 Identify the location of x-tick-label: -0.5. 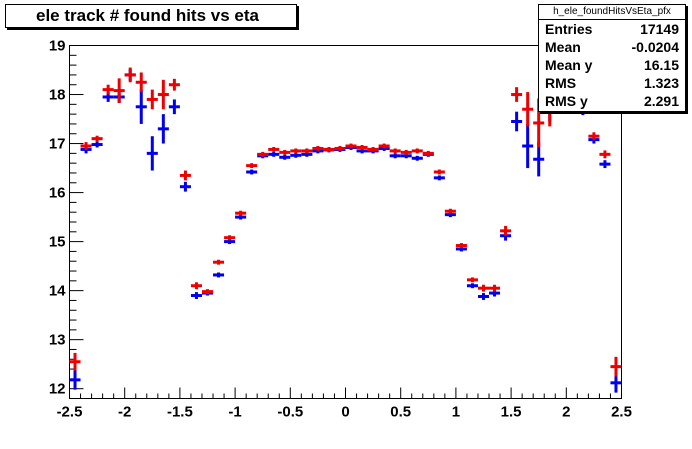
(290, 412).